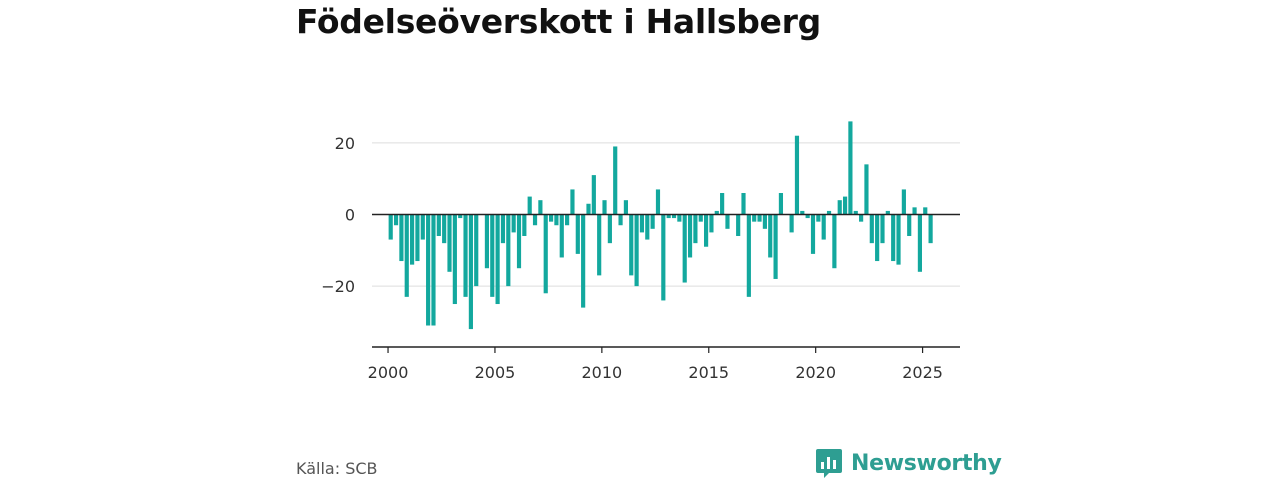 The height and width of the screenshot is (480, 1280). I want to click on bar-chart-speech-bubble-icon, so click(829, 463).